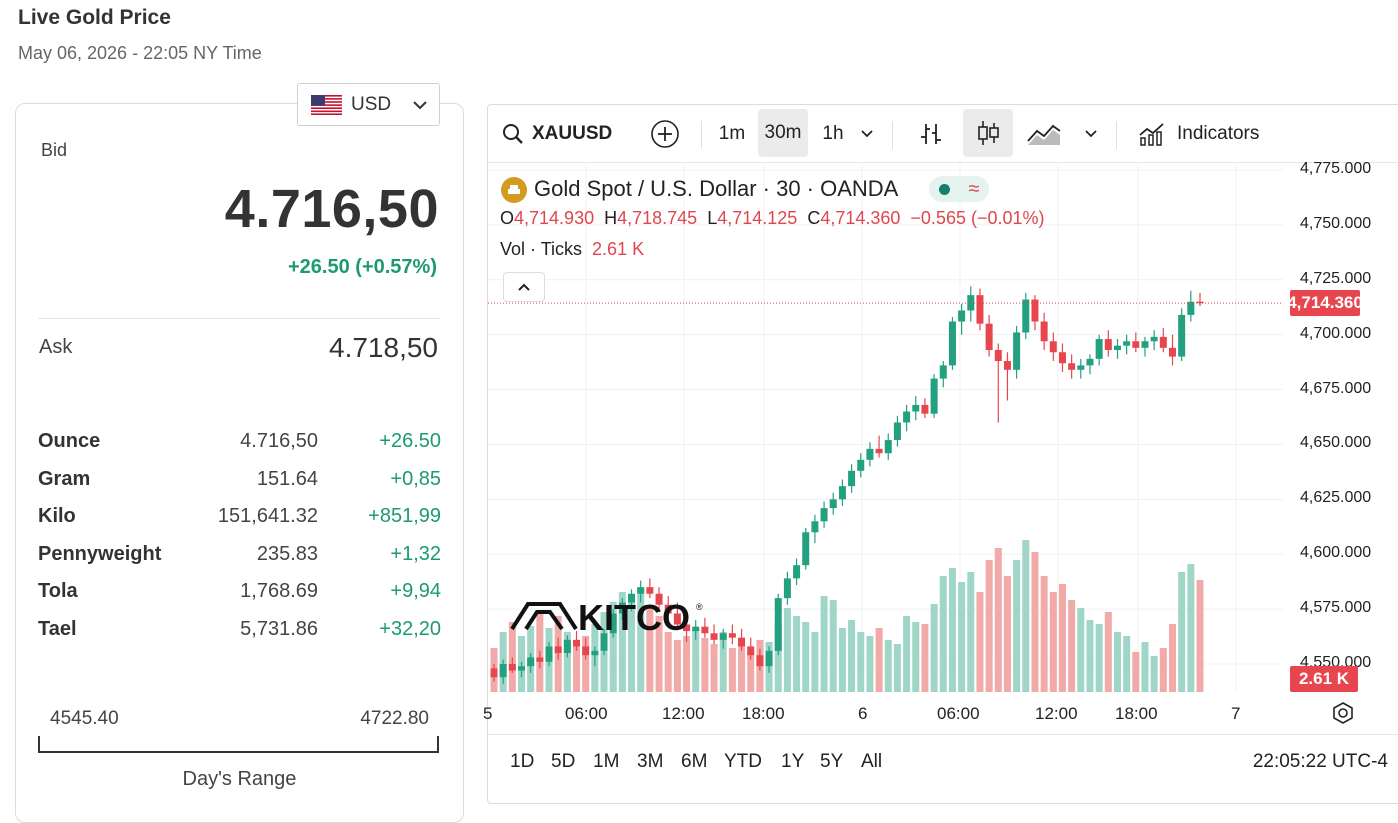 The height and width of the screenshot is (823, 1398). What do you see at coordinates (1336, 498) in the screenshot?
I see `y-tick-label: 4,625.000` at bounding box center [1336, 498].